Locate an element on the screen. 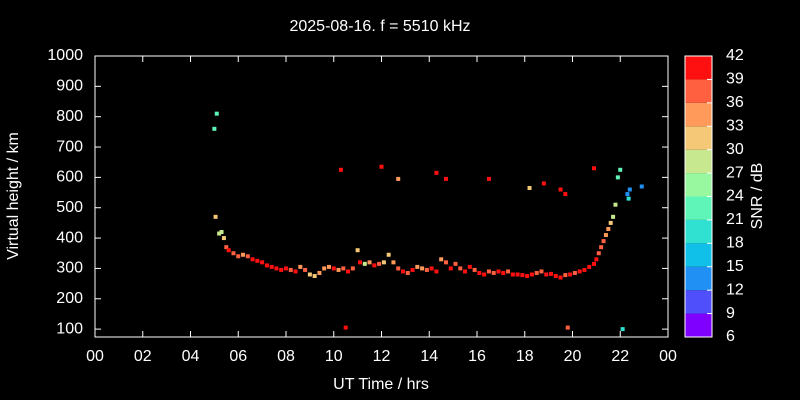 This screenshot has height=400, width=800. x-tick-label: 00 is located at coordinates (668, 356).